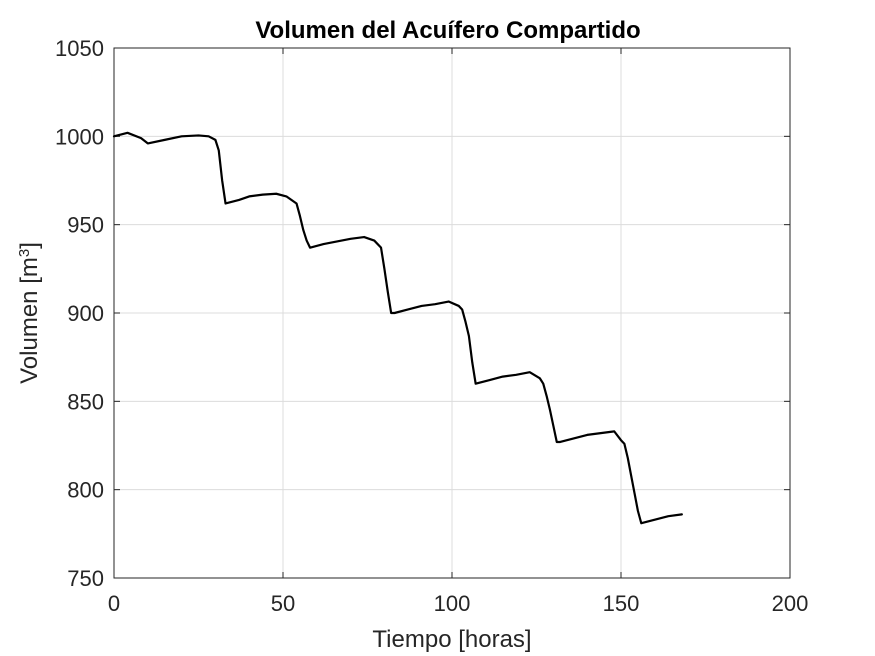 The width and height of the screenshot is (875, 656). Describe the element at coordinates (85, 225) in the screenshot. I see `y-tick-label: 950` at that location.